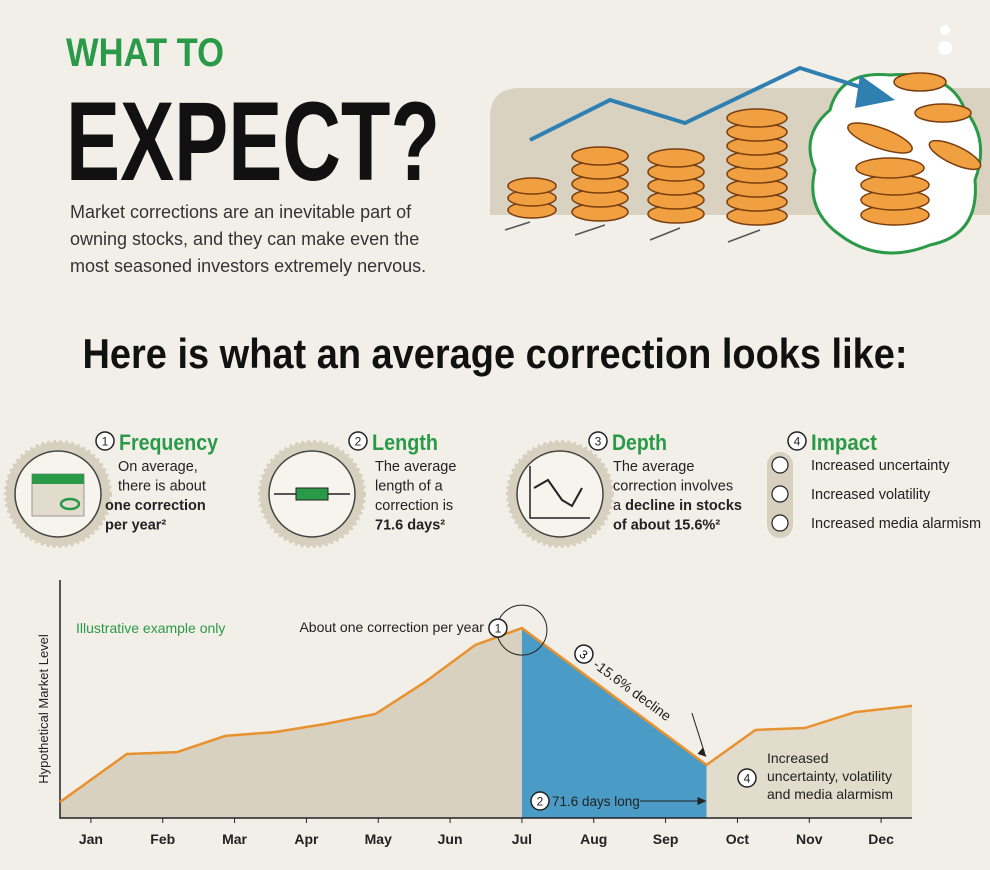  I want to click on note: Illustrative example only, so click(150, 628).